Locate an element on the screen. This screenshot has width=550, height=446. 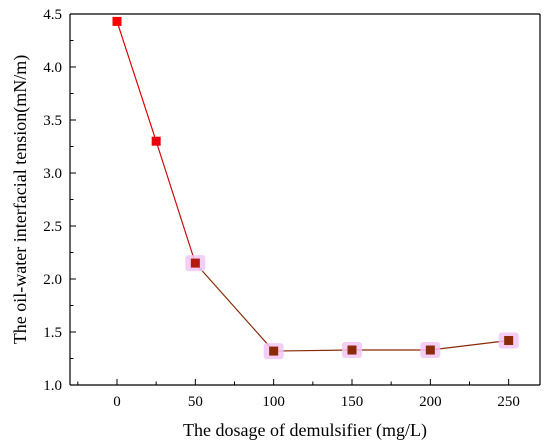
x-tick-label: 150 is located at coordinates (352, 402).